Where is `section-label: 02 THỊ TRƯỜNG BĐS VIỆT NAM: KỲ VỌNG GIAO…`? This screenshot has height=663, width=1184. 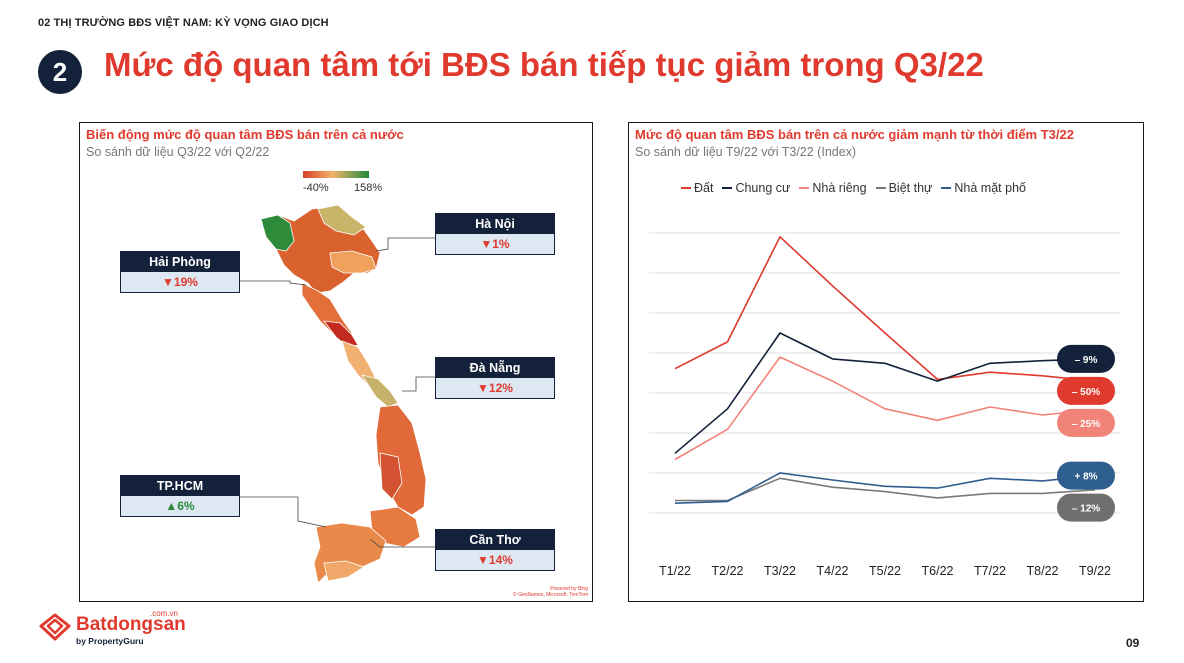 section-label: 02 THỊ TRƯỜNG BĐS VIỆT NAM: KỲ VỌNG GIAO… is located at coordinates (183, 23).